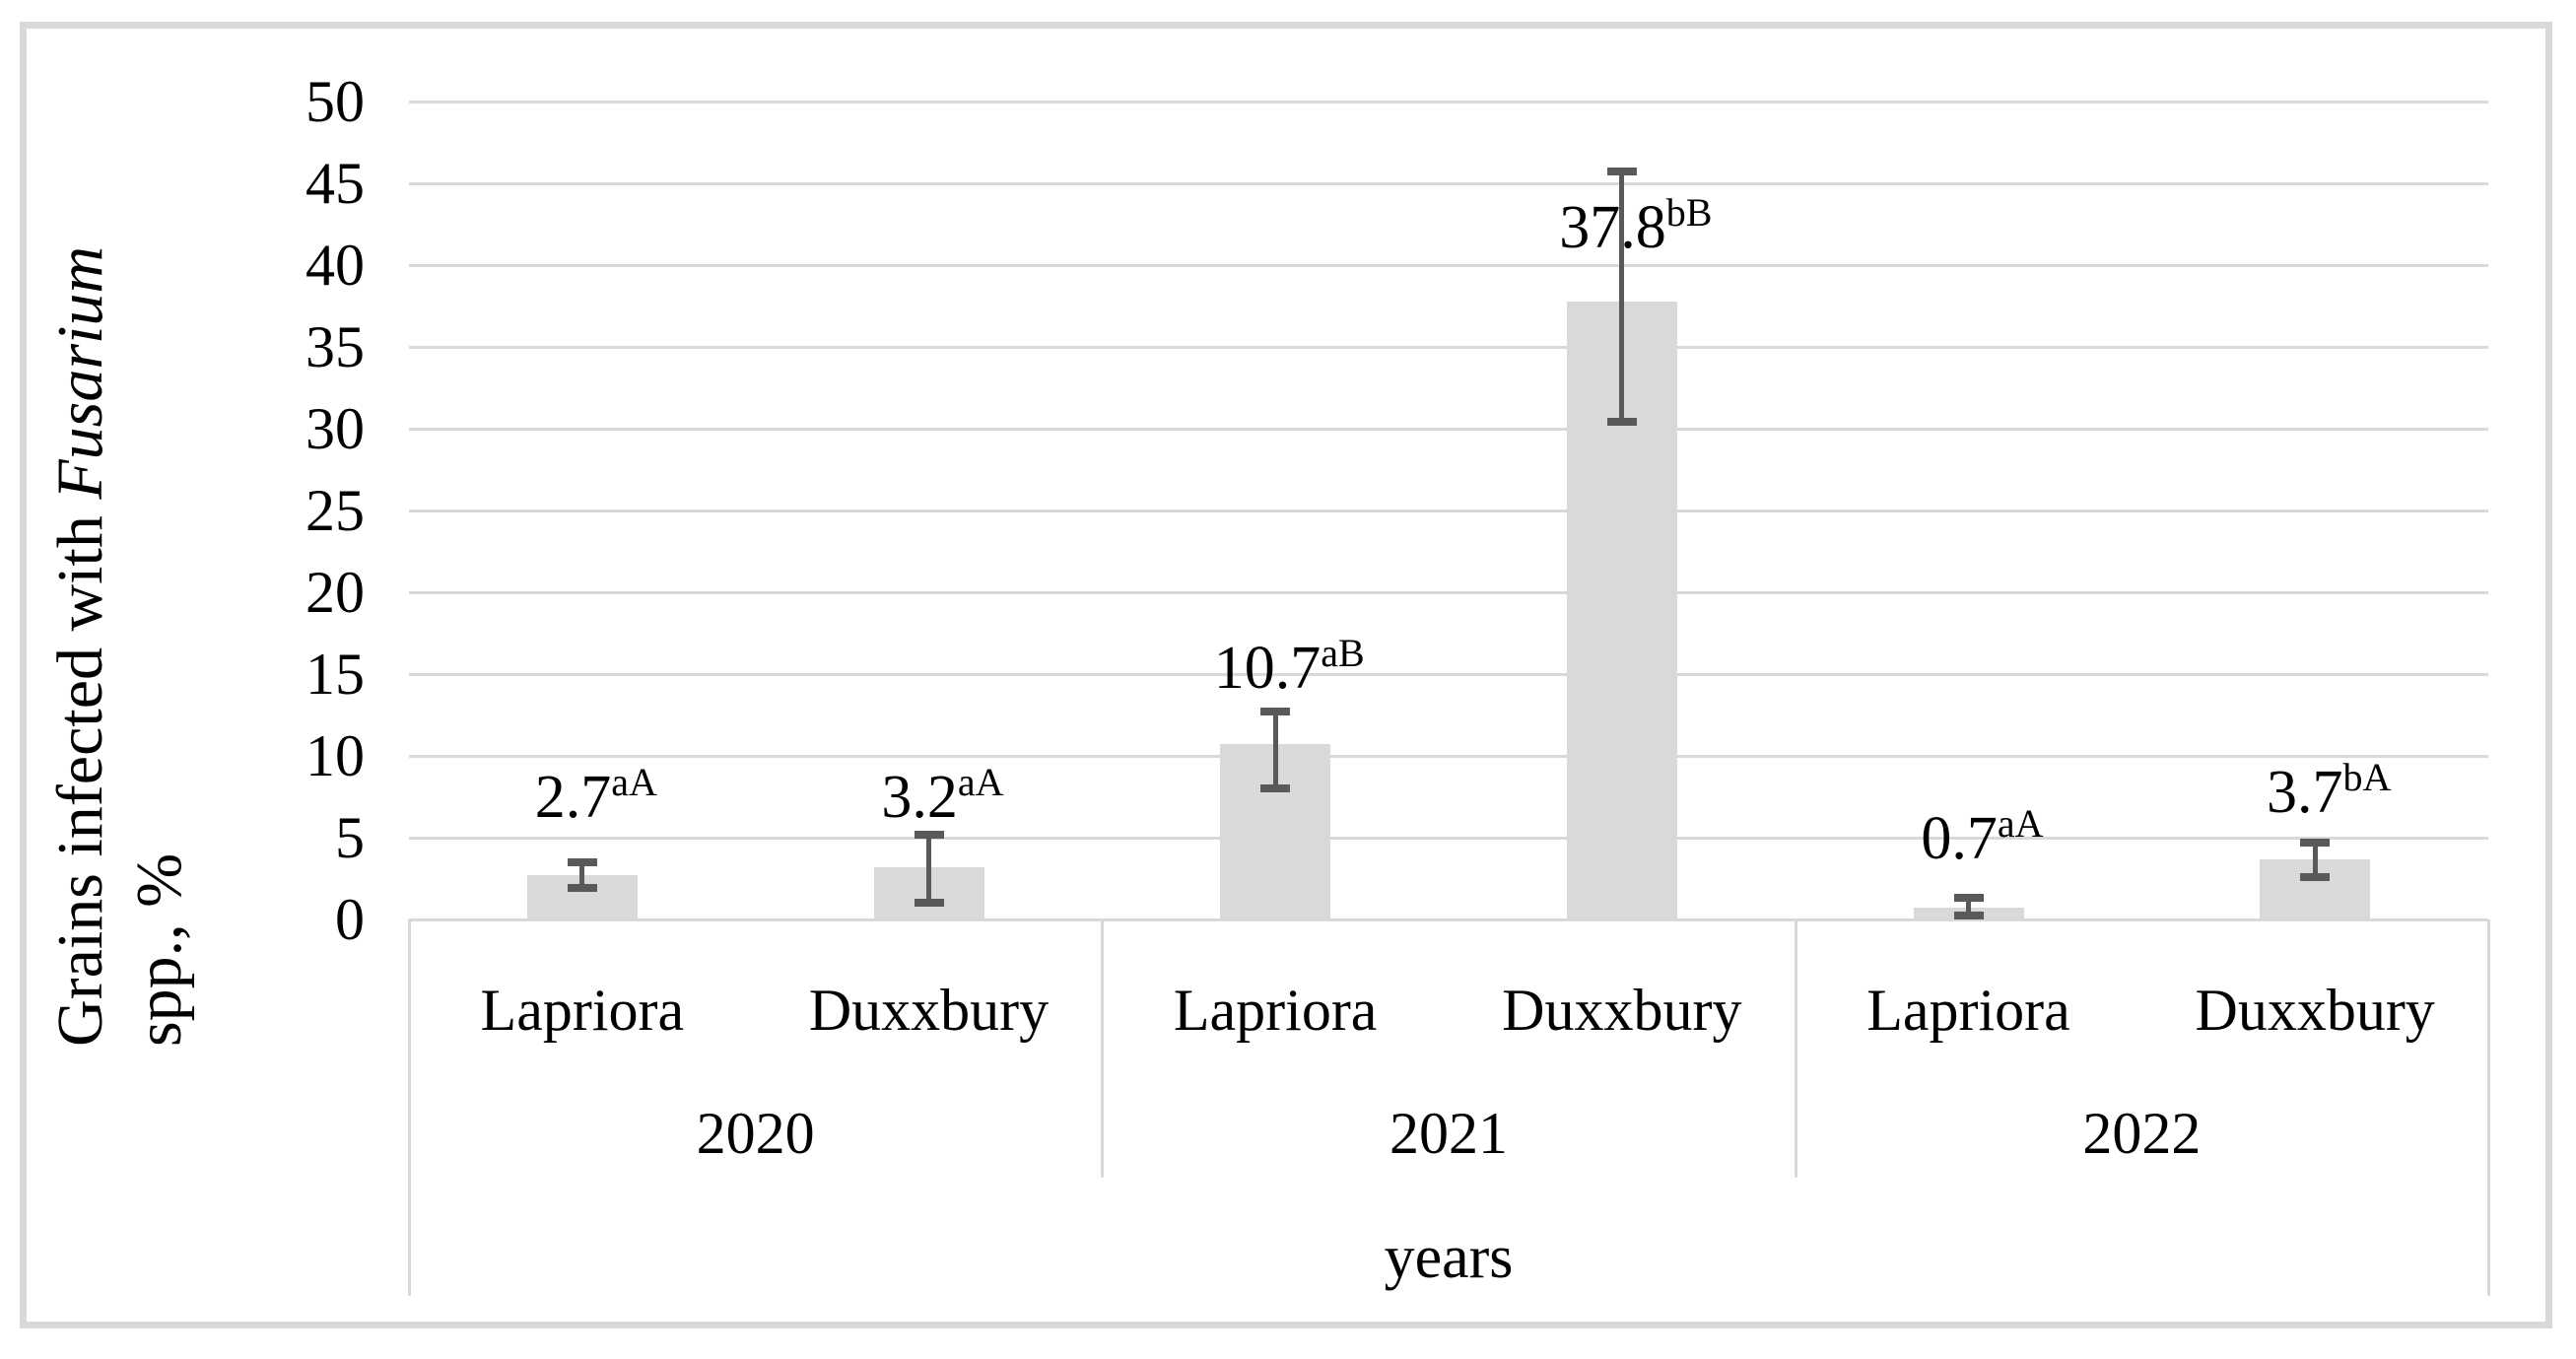  I want to click on y-axis-title: Grains infected with Fusarium spp., %, so click(120, 549).